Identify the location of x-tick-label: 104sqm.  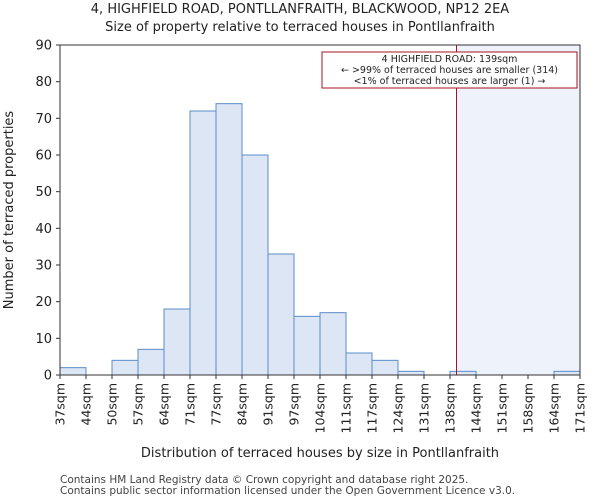
(320, 408).